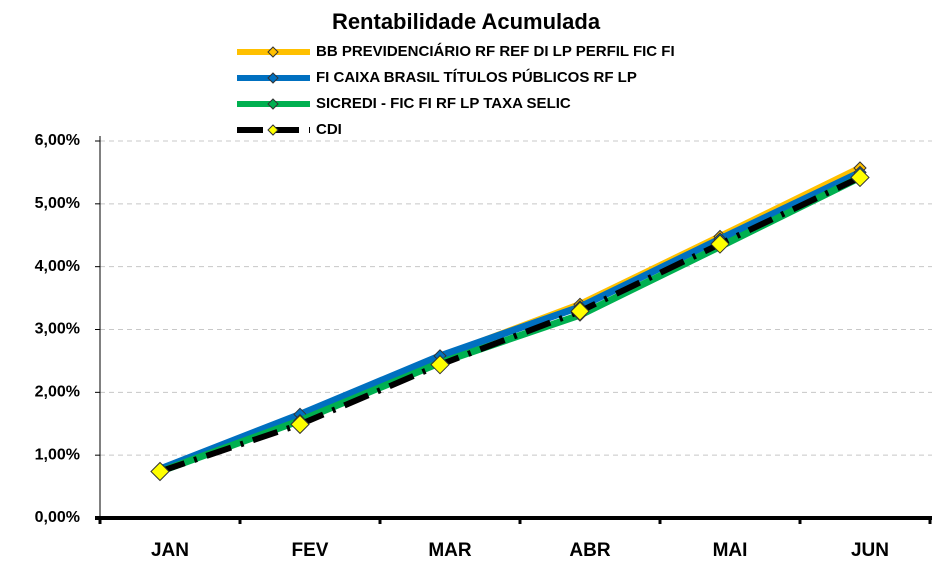  I want to click on y-tick-label: 6,00%, so click(57, 140).